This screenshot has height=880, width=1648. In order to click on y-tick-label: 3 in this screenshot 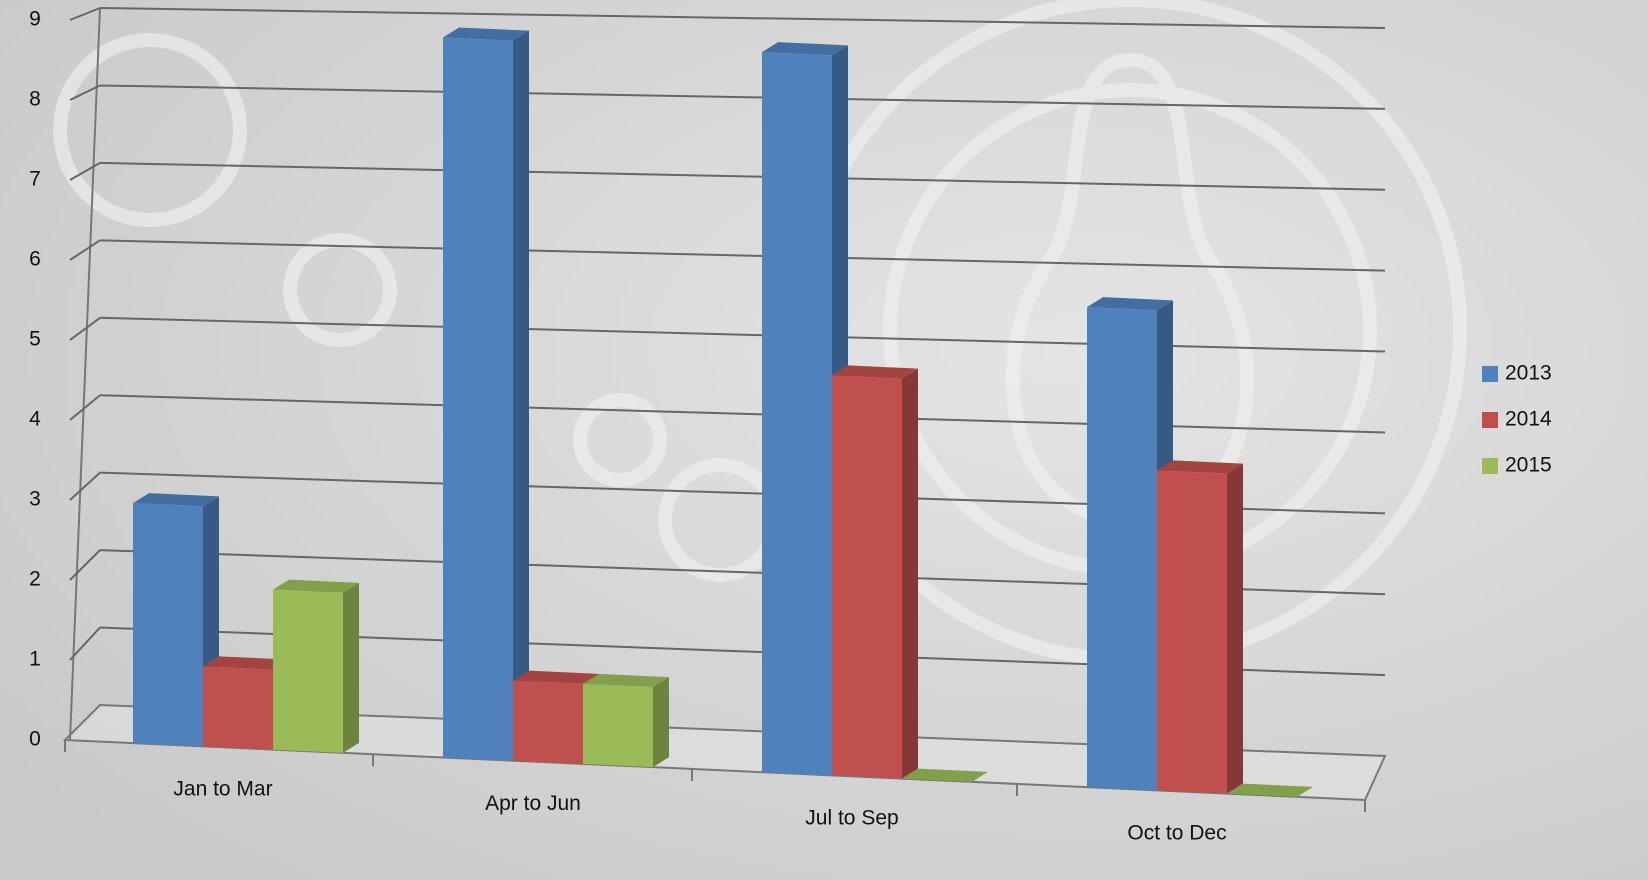, I will do `click(35, 499)`.